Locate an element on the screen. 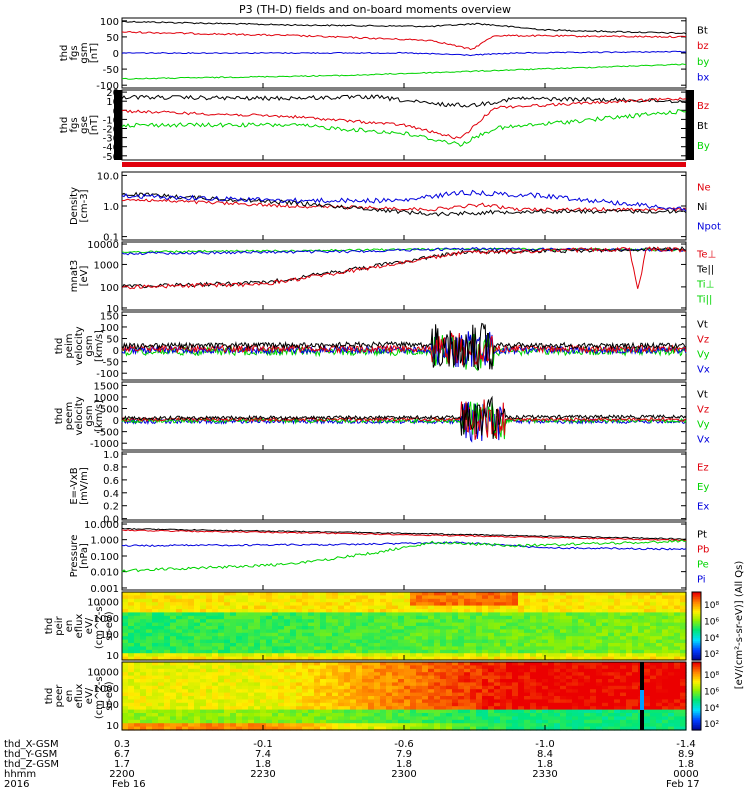 Image resolution: width=750 pixels, height=800 pixels. ytick-label: 1.0 is located at coordinates (111, 207).